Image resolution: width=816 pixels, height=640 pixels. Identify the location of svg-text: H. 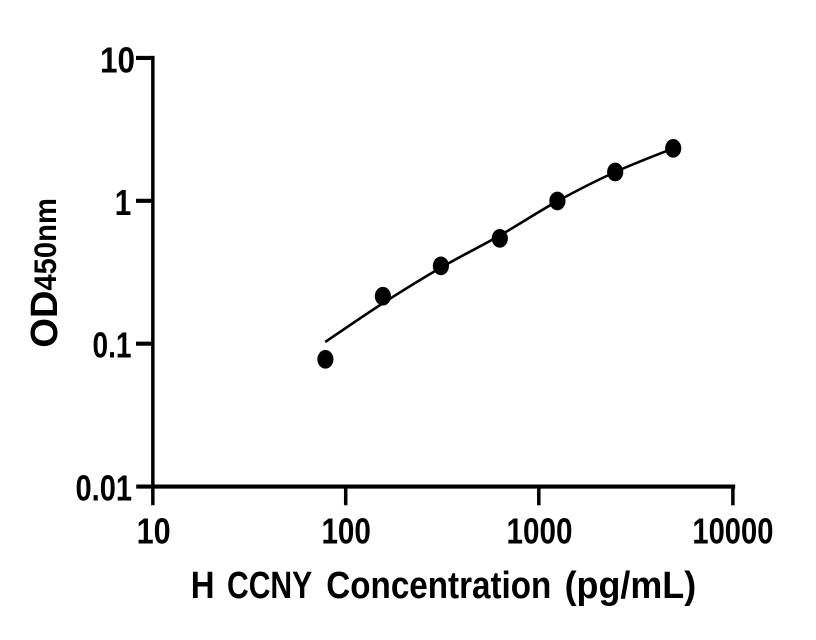
(203, 586).